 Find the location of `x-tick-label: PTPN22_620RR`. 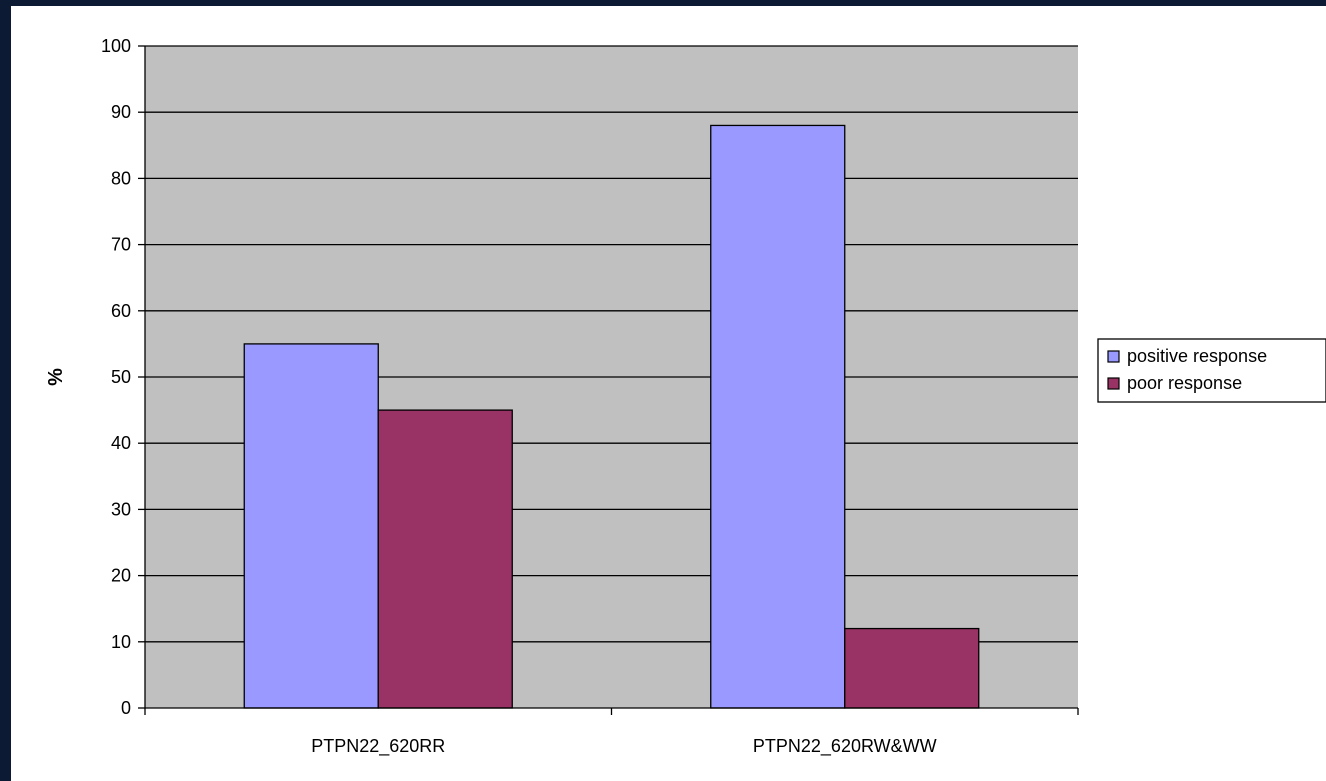

x-tick-label: PTPN22_620RR is located at coordinates (378, 746).